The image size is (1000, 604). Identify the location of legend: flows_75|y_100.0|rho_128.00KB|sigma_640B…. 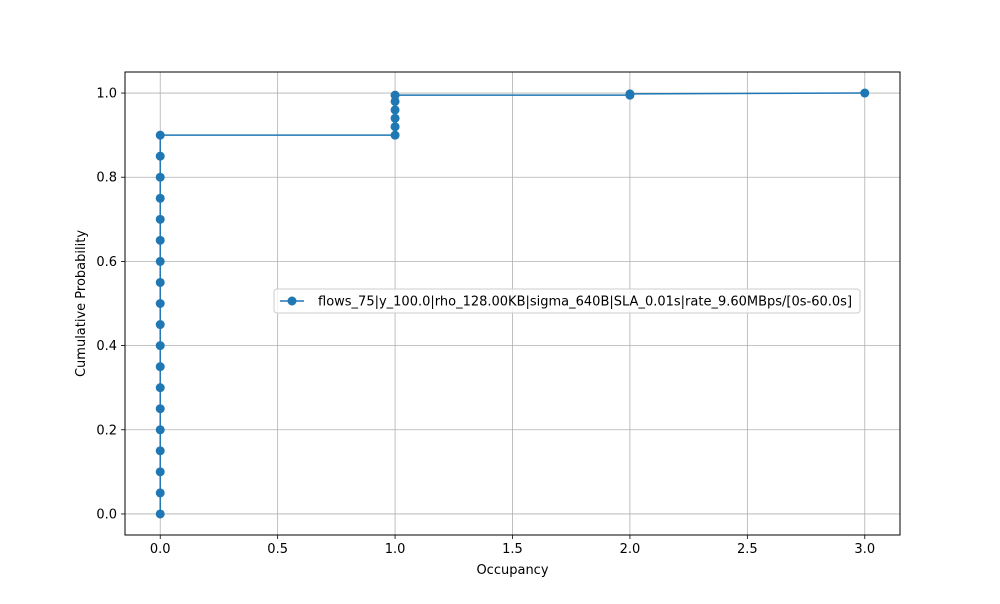
(567, 301).